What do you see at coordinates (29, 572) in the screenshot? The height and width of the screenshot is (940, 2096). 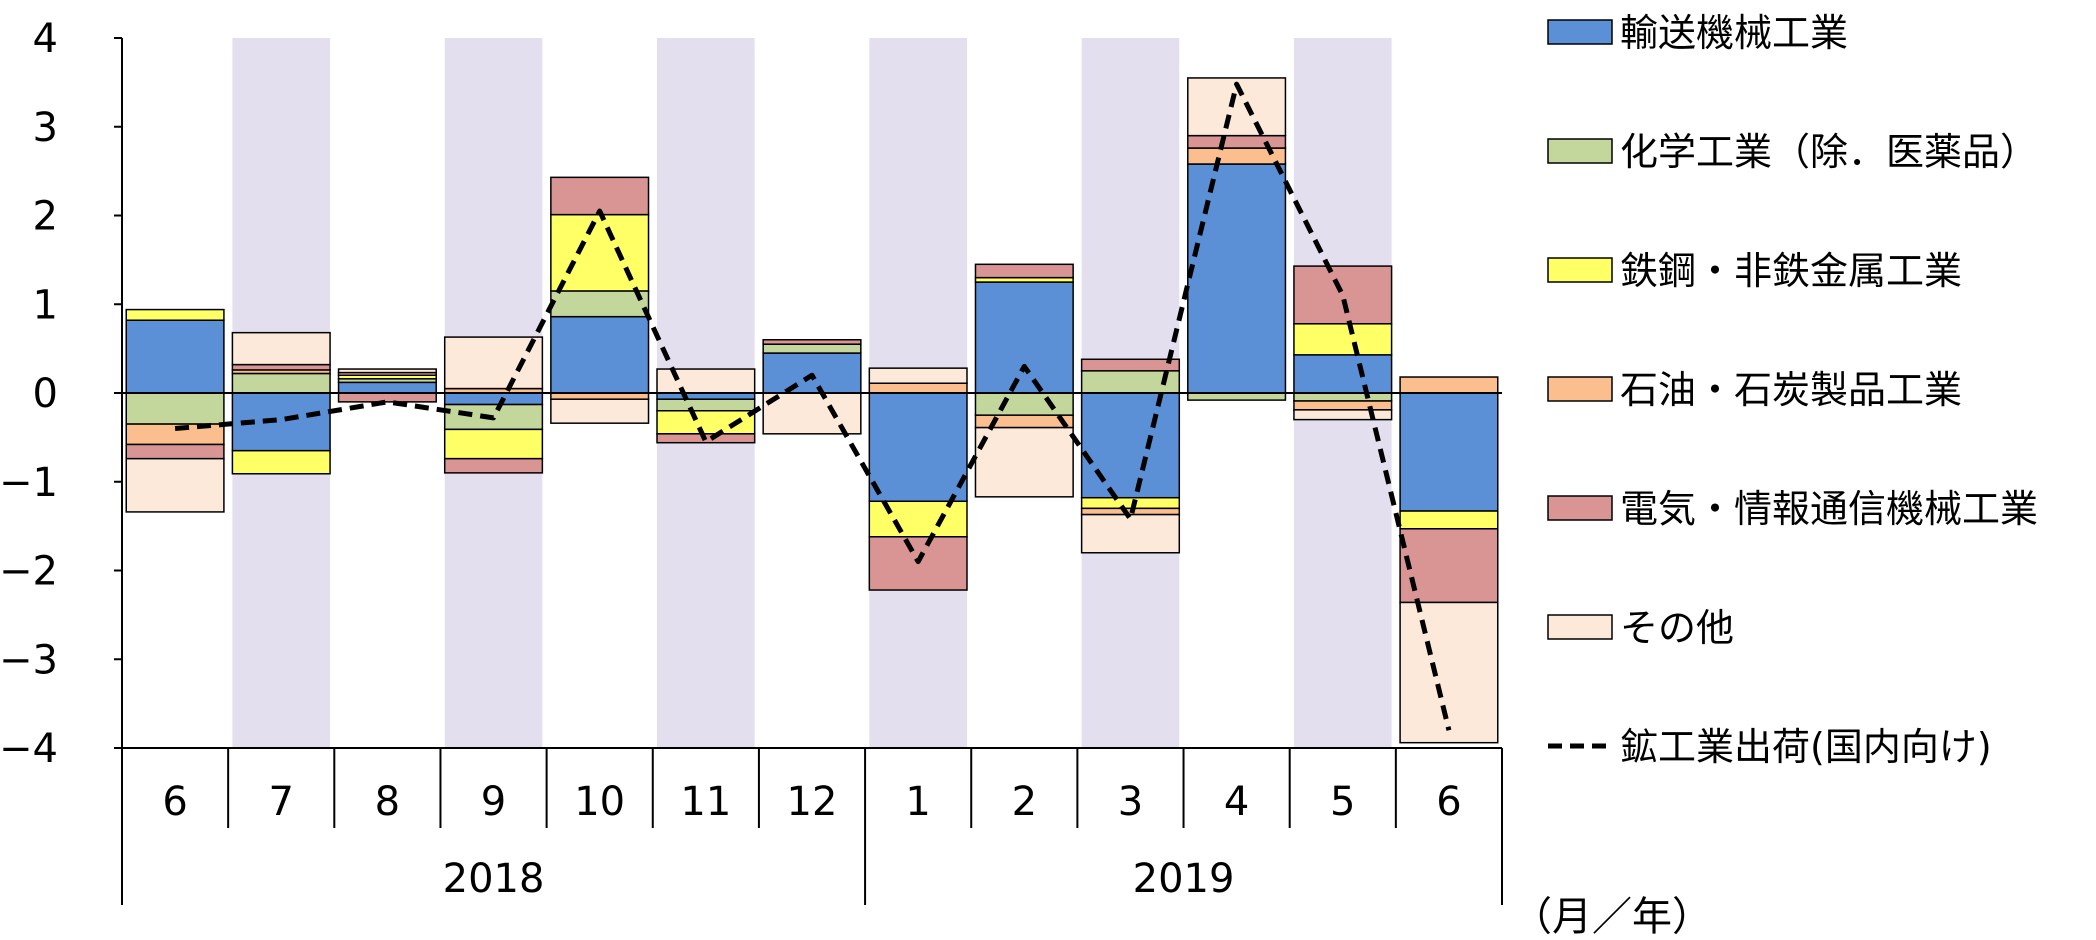 I see `y-tick-label: −2` at bounding box center [29, 572].